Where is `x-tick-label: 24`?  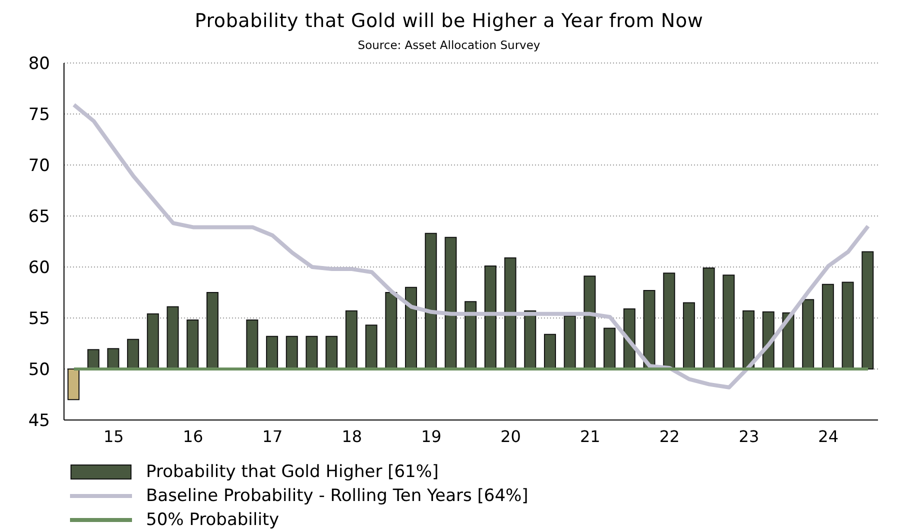 x-tick-label: 24 is located at coordinates (828, 436).